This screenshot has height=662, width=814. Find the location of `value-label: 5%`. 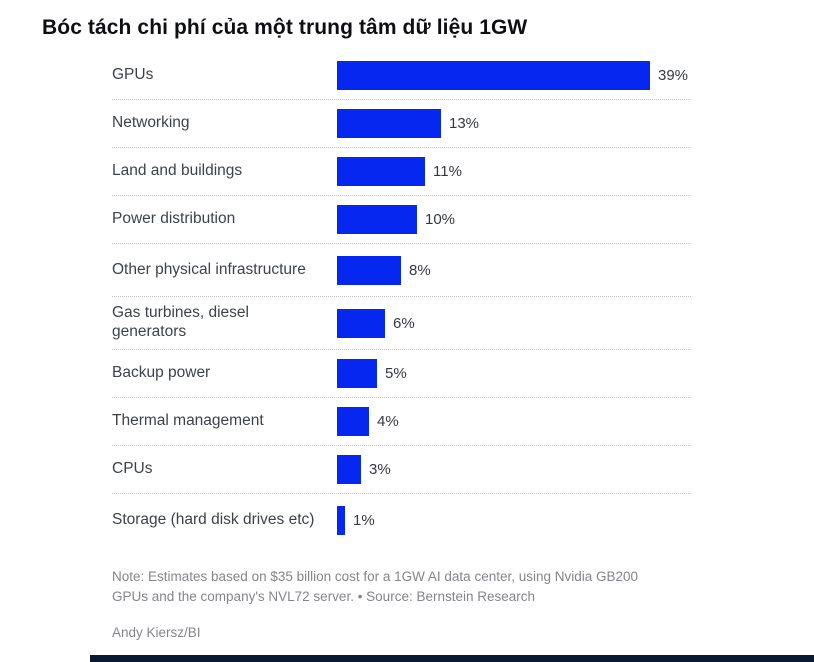

value-label: 5% is located at coordinates (396, 373).